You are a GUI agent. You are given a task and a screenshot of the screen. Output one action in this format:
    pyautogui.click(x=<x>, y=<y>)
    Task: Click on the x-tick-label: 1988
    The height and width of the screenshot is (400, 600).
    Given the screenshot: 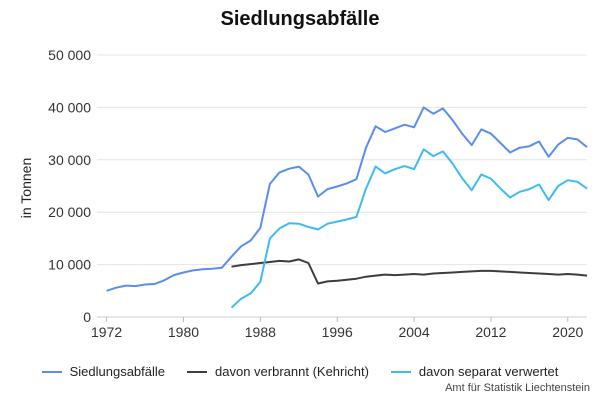 What is the action you would take?
    pyautogui.click(x=260, y=332)
    